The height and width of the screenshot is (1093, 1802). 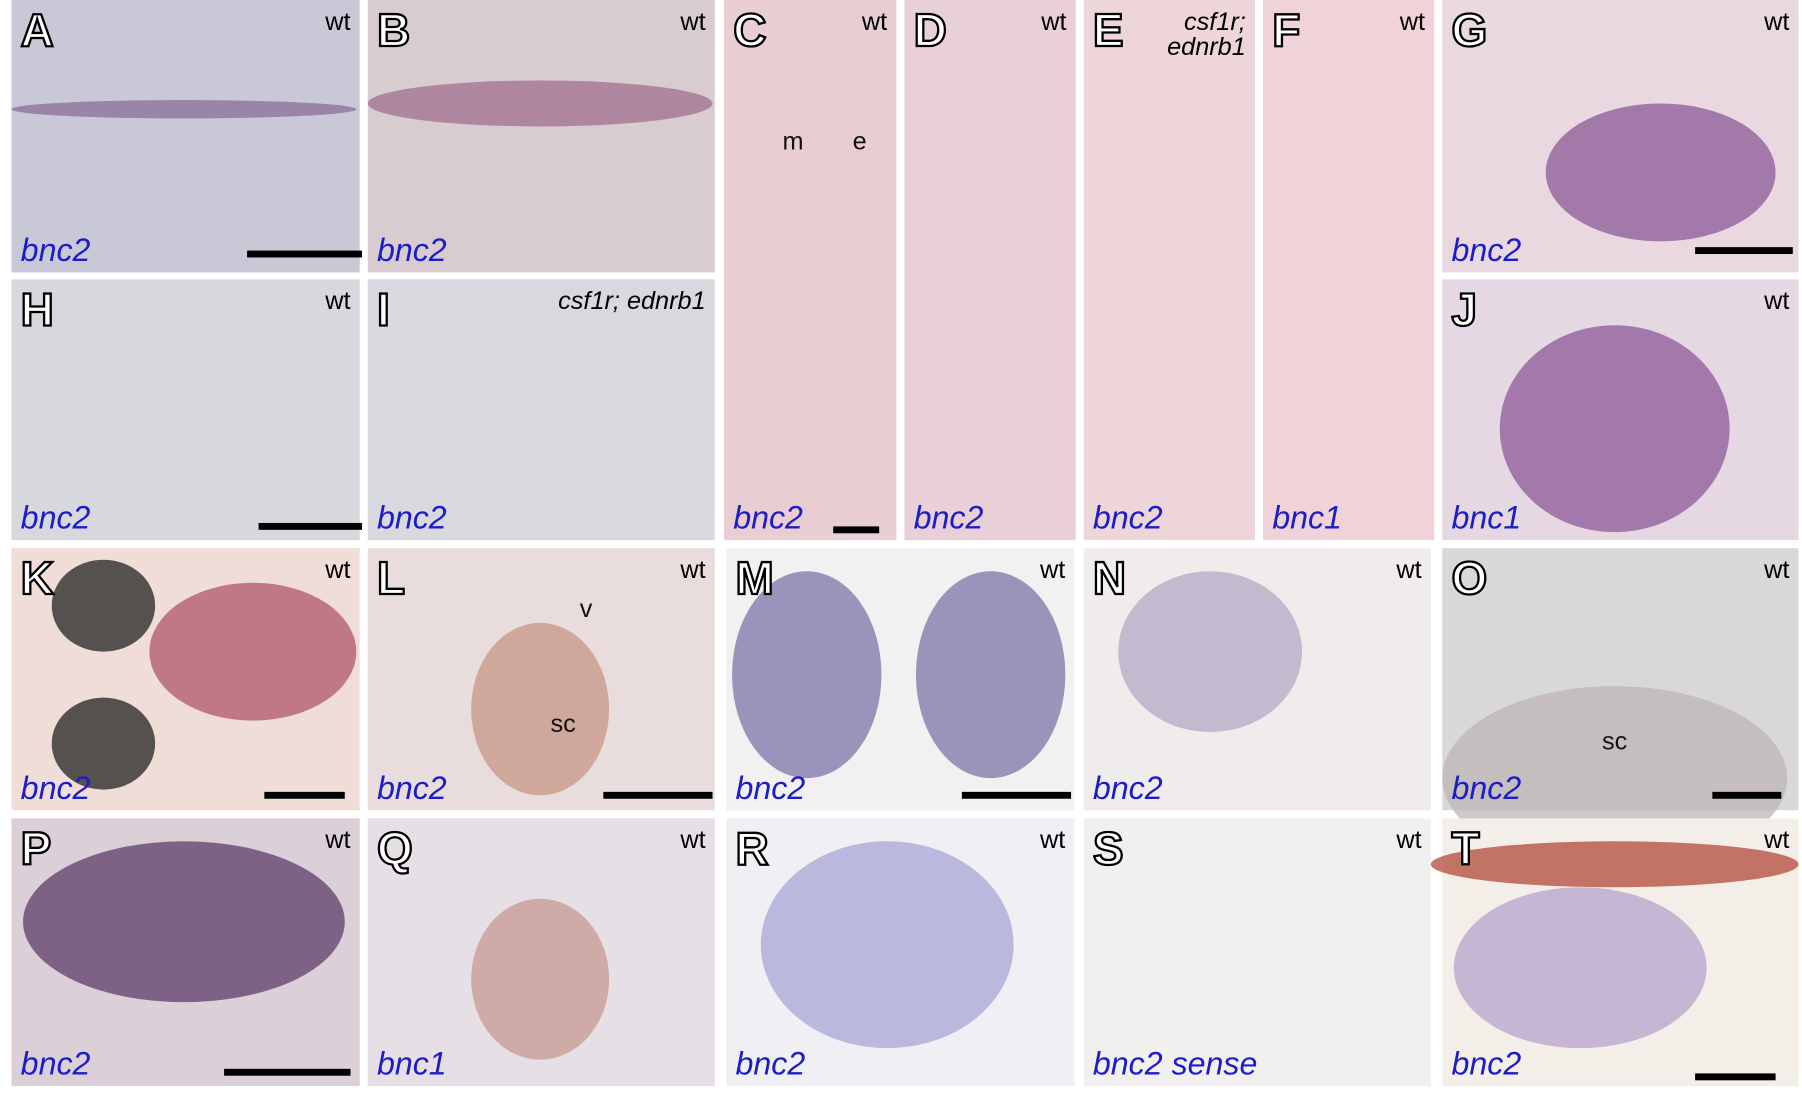 I want to click on panel-letter: T, so click(x=1465, y=848).